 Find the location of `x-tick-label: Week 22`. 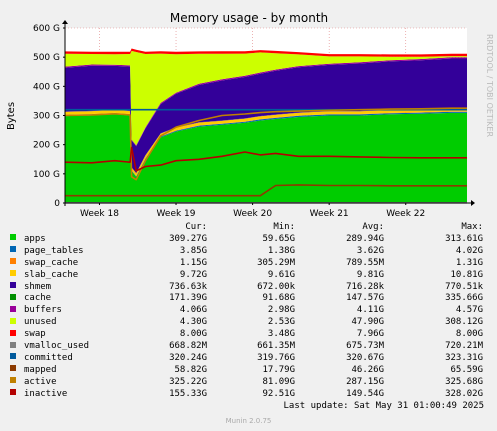

x-tick-label: Week 22 is located at coordinates (405, 214).